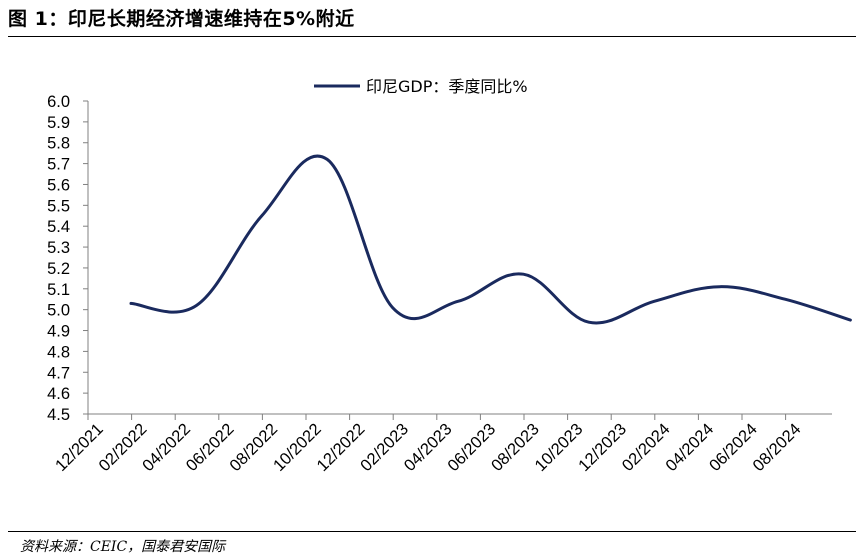 This screenshot has height=560, width=861. What do you see at coordinates (733, 447) in the screenshot?
I see `x-tick-label: 06/2024` at bounding box center [733, 447].